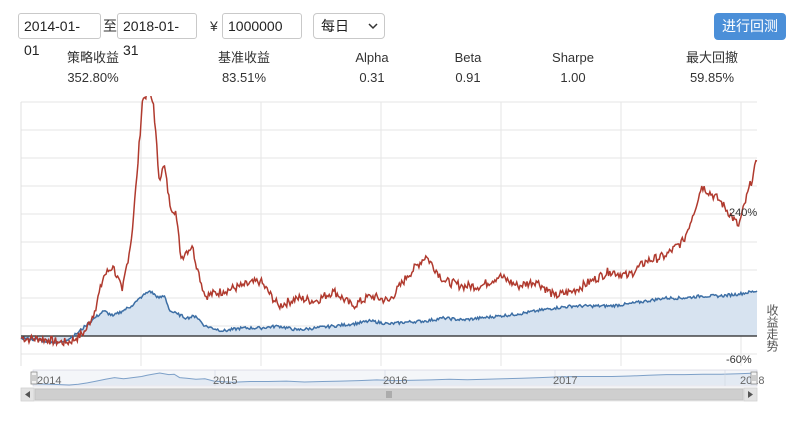 The height and width of the screenshot is (425, 804). Describe the element at coordinates (372, 68) in the screenshot. I see `stat-alpha: Alpha 0.31` at that location.